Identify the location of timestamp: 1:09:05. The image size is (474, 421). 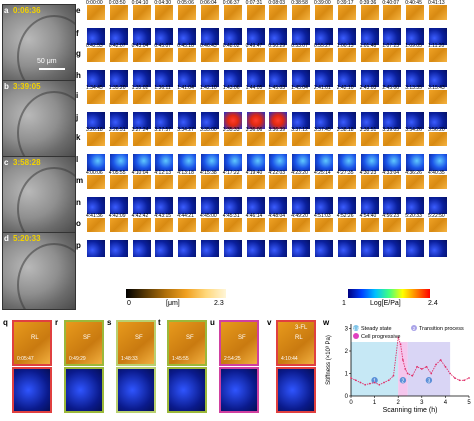
(413, 46).